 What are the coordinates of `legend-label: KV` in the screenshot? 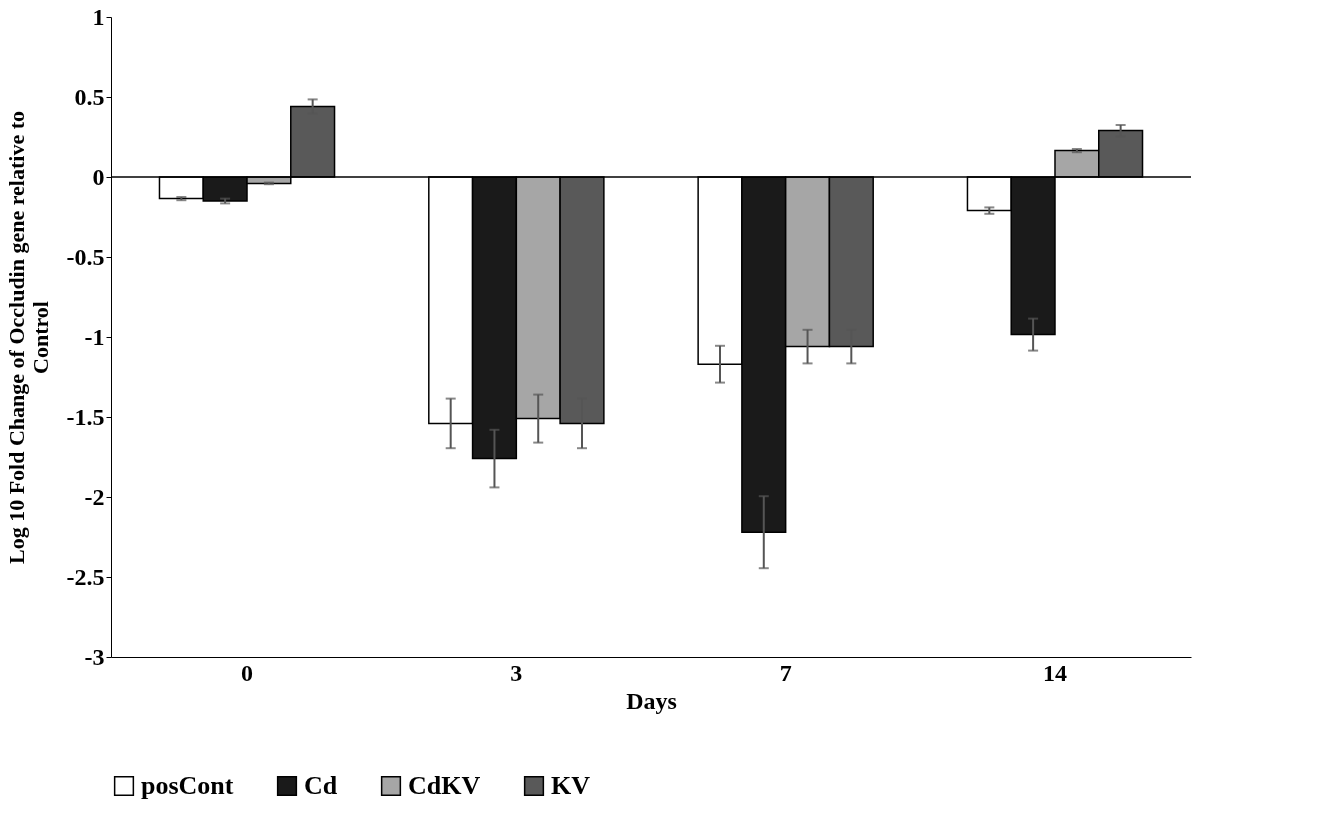 It's located at (571, 785).